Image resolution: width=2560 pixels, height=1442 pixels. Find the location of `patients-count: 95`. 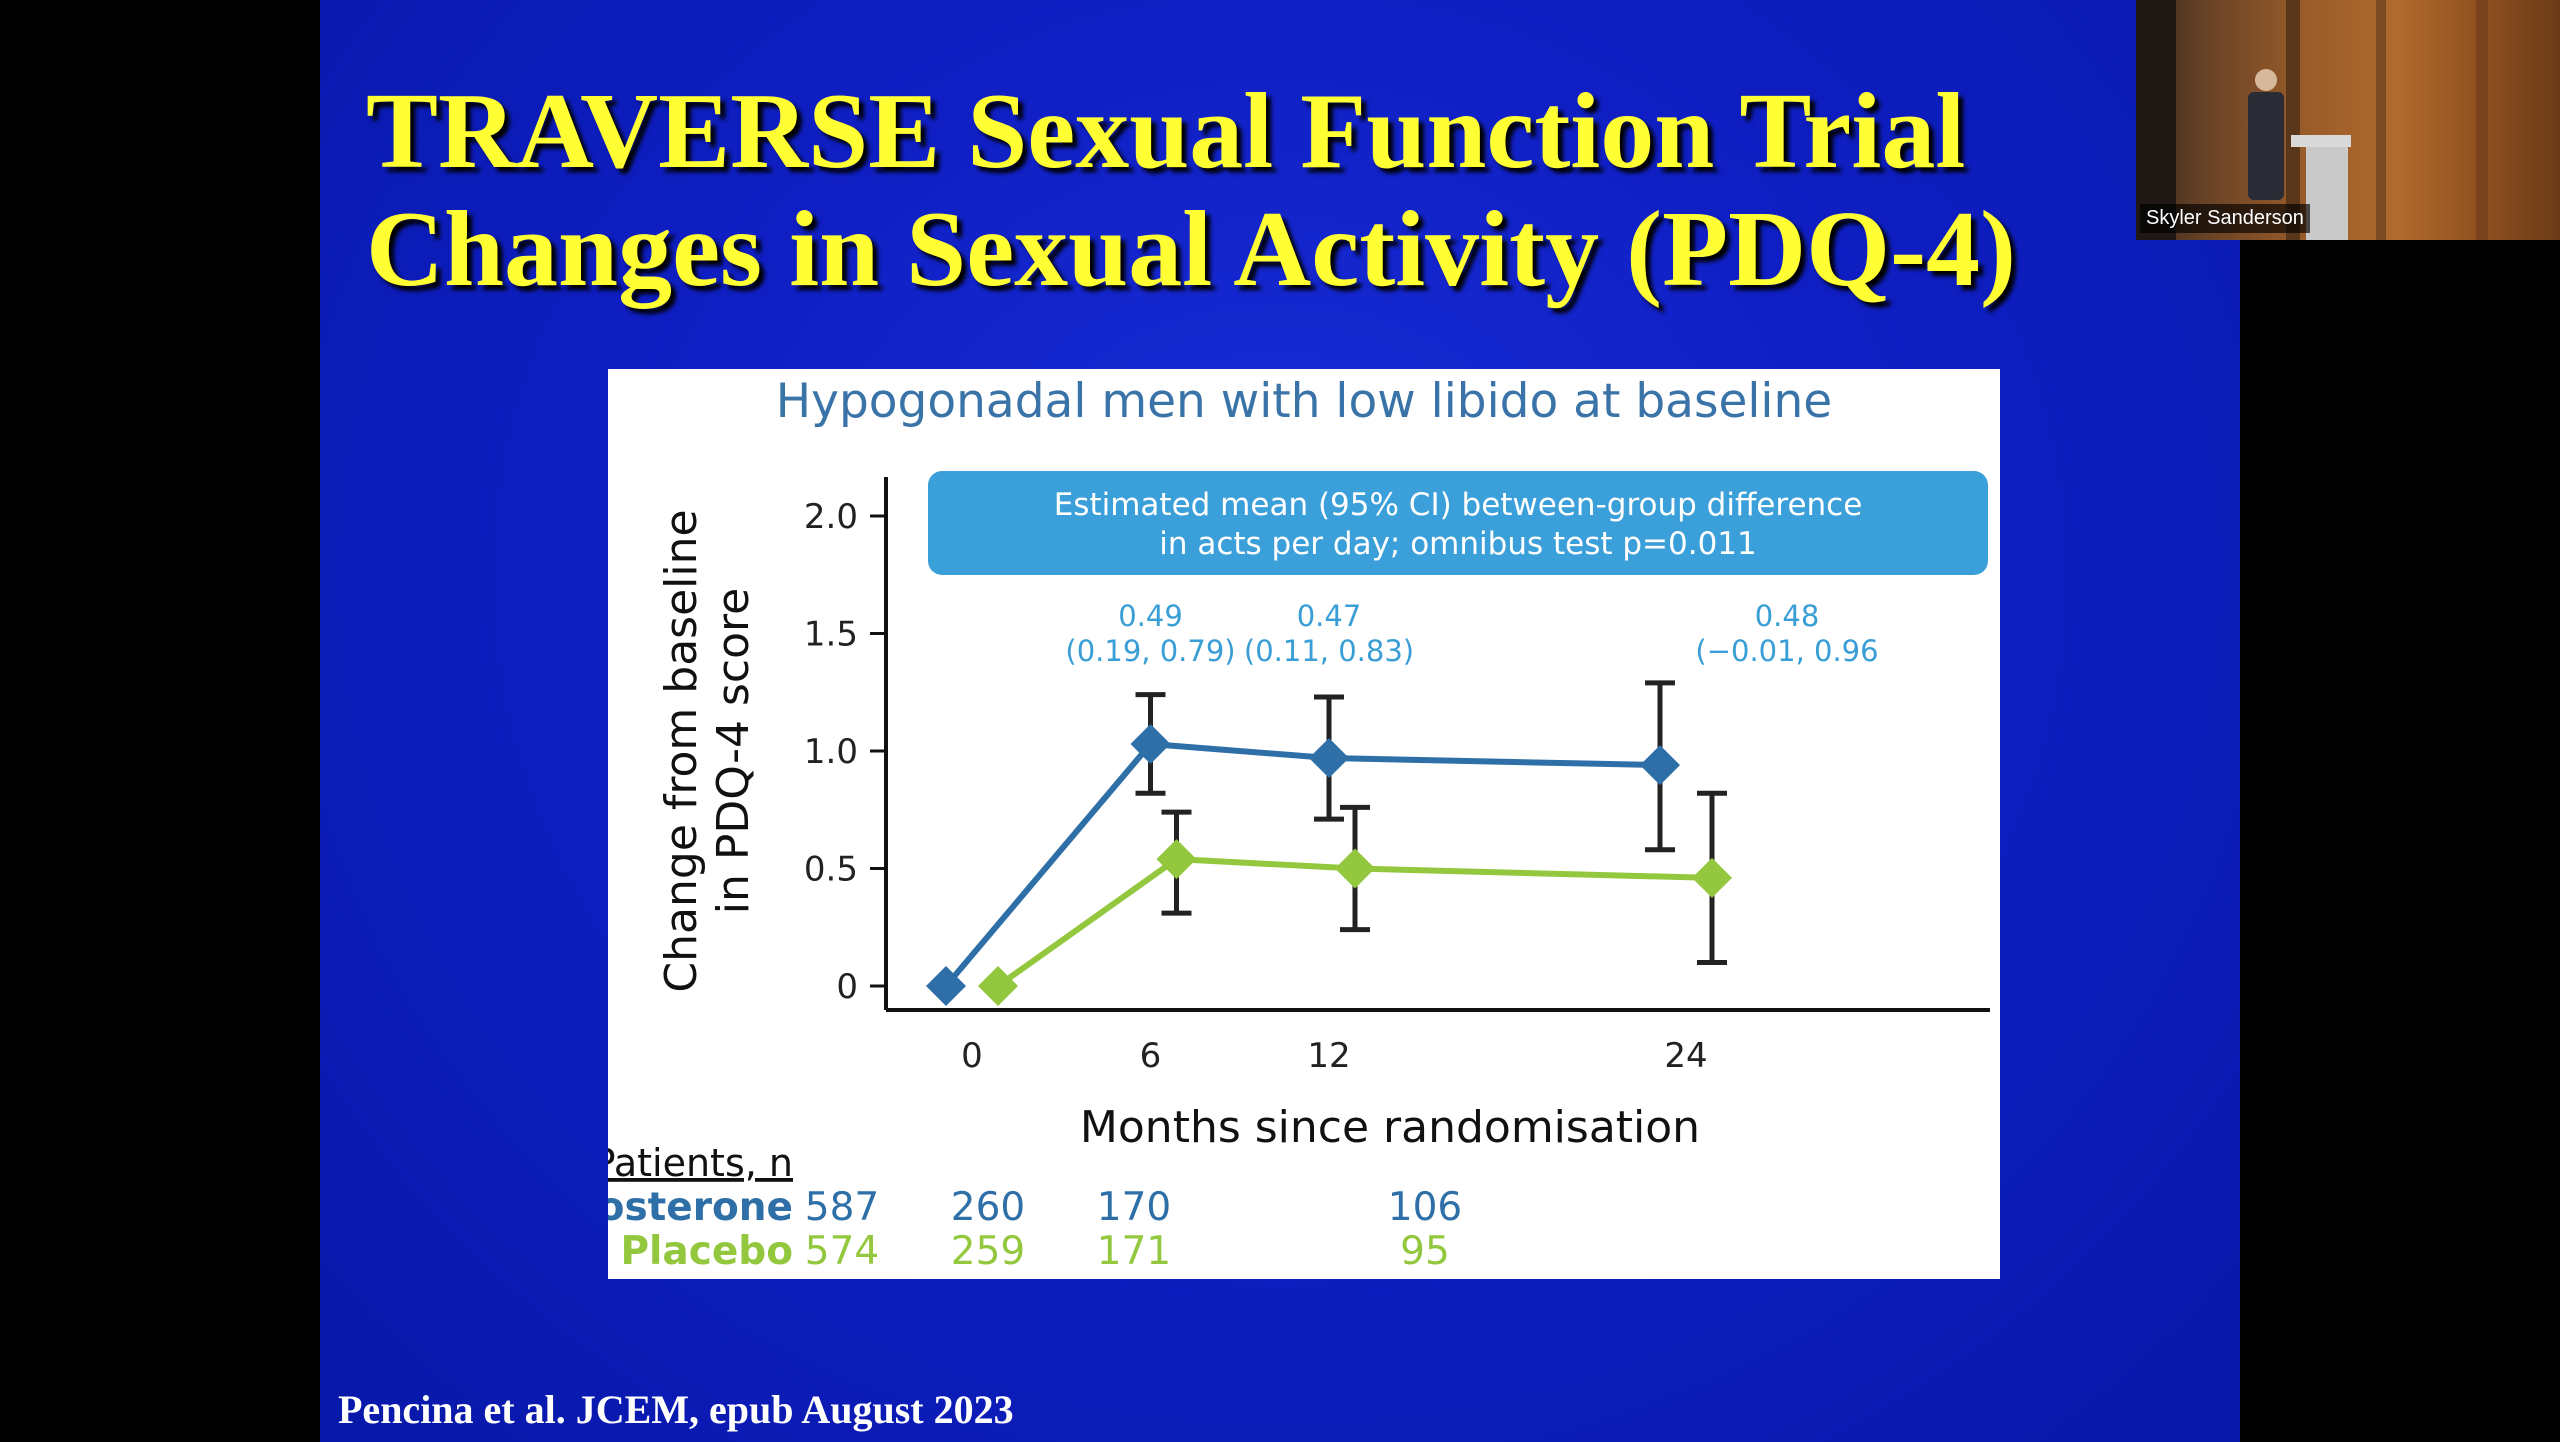

patients-count: 95 is located at coordinates (1425, 1251).